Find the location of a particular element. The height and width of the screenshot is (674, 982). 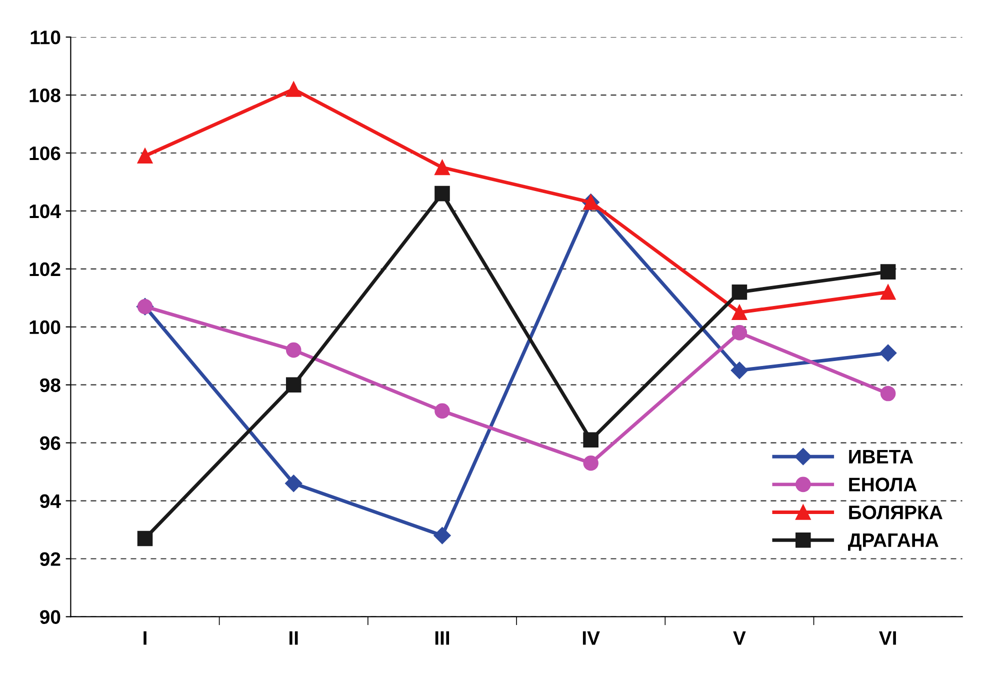

y-tick-label: 90 is located at coordinates (50, 617).